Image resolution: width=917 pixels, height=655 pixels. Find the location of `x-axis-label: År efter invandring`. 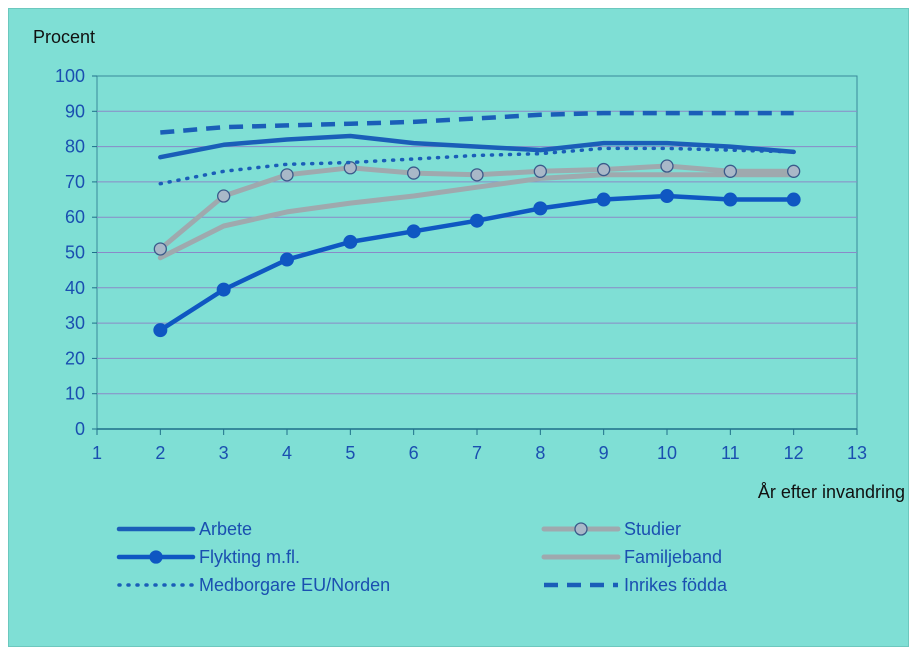

x-axis-label: År efter invandring is located at coordinates (831, 492).